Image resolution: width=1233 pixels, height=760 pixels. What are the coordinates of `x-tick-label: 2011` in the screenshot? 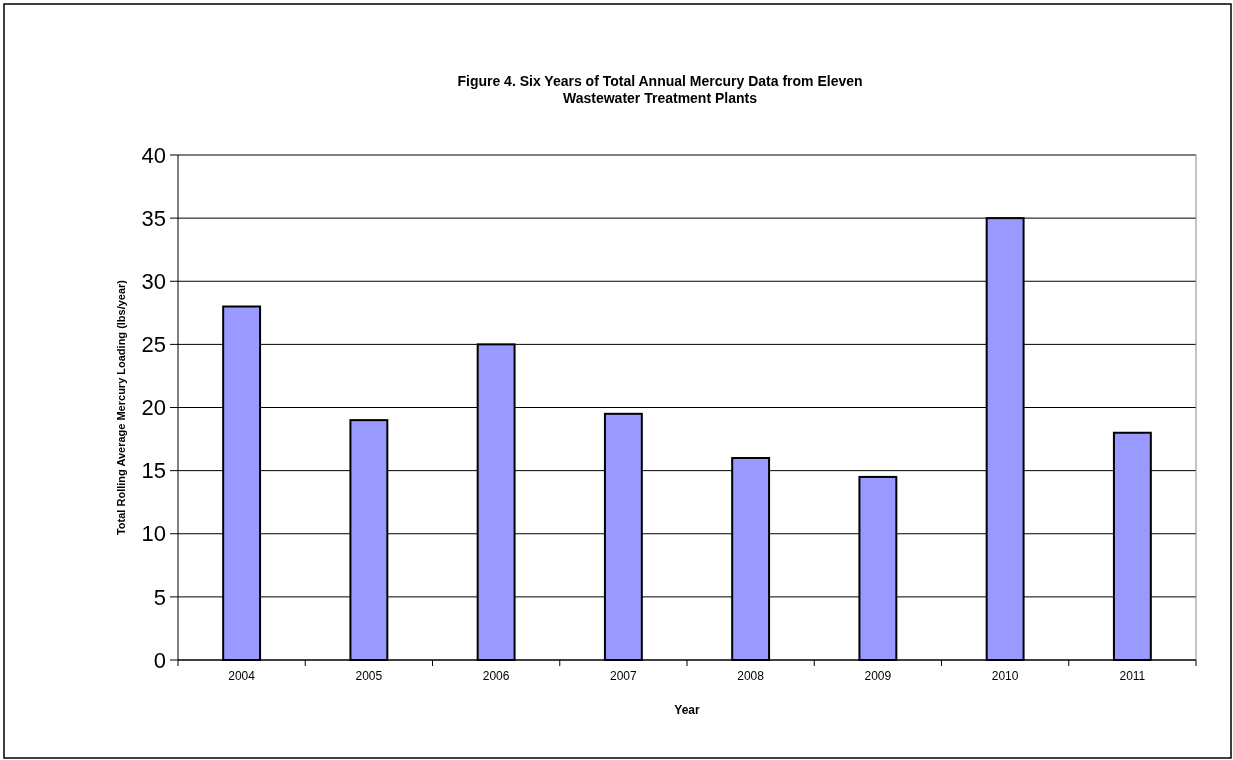 It's located at (1132, 676).